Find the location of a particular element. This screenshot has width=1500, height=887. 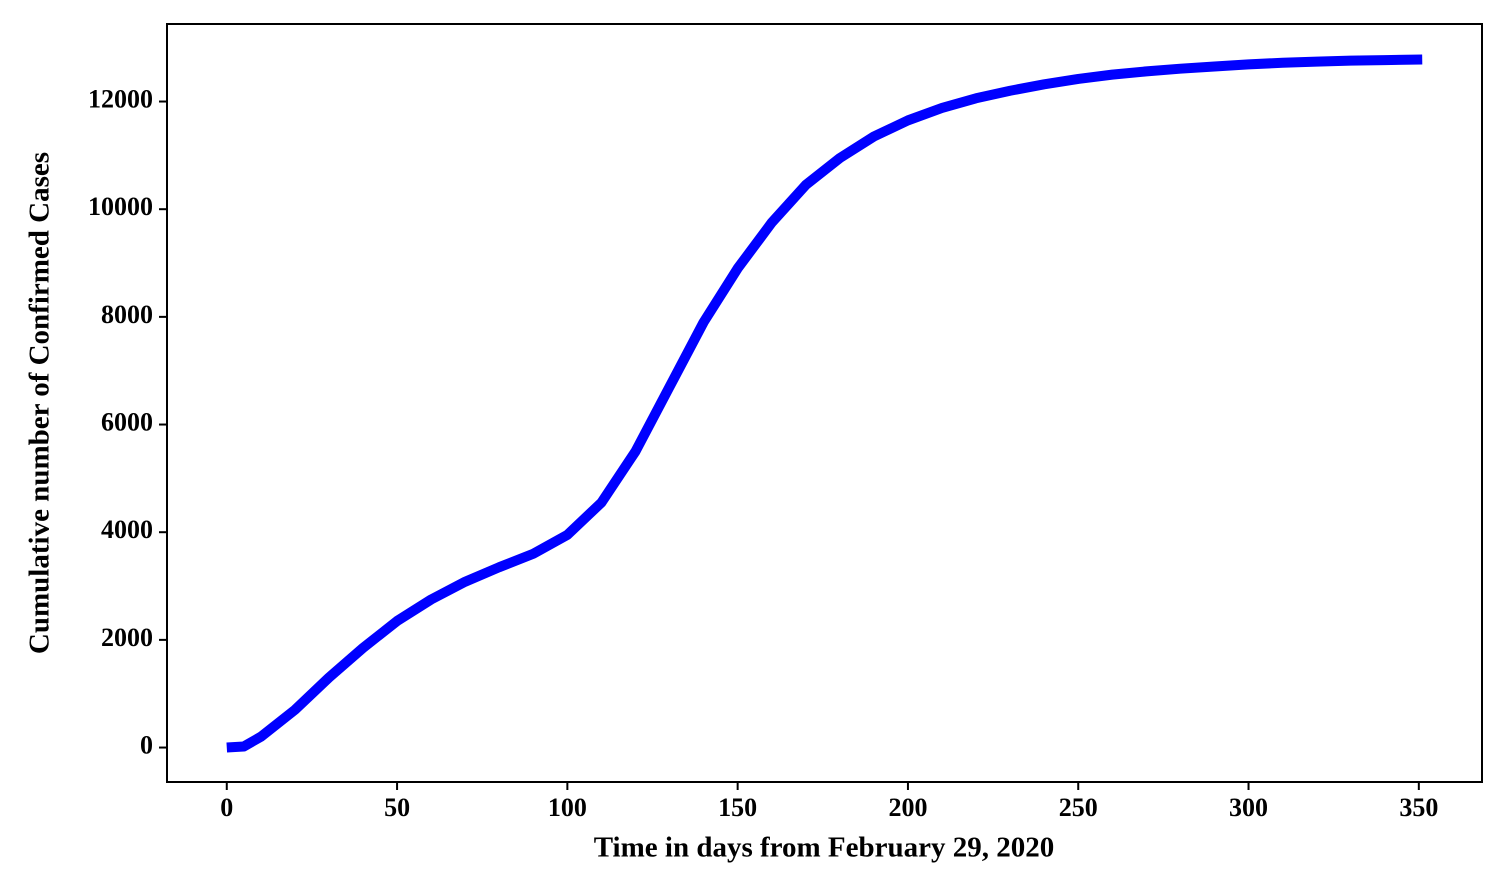

y-tick-label: 4000 is located at coordinates (127, 529).